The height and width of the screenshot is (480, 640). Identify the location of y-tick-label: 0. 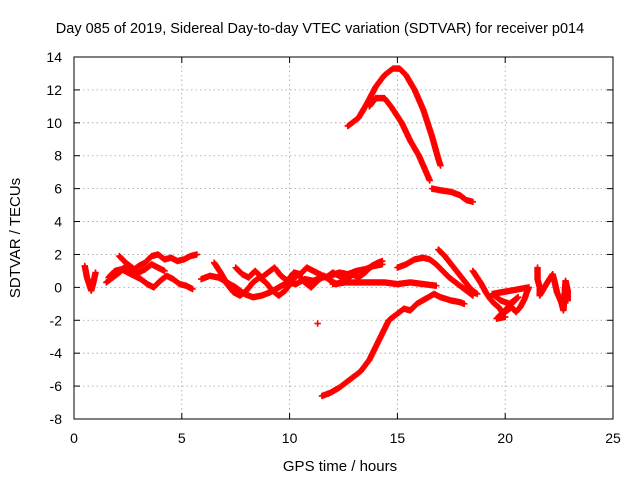
(58, 287).